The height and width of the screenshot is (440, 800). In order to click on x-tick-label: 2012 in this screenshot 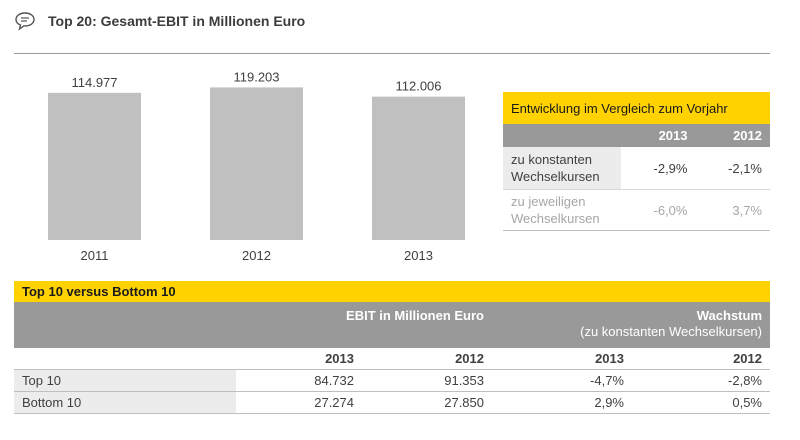, I will do `click(256, 255)`.